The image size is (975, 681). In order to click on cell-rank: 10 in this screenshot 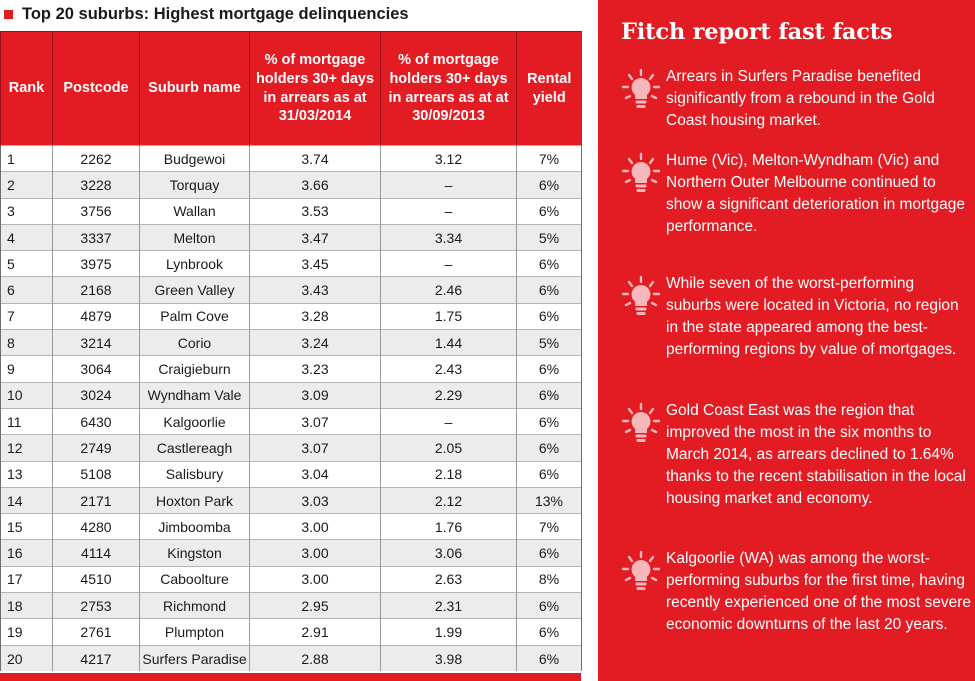, I will do `click(26, 395)`.